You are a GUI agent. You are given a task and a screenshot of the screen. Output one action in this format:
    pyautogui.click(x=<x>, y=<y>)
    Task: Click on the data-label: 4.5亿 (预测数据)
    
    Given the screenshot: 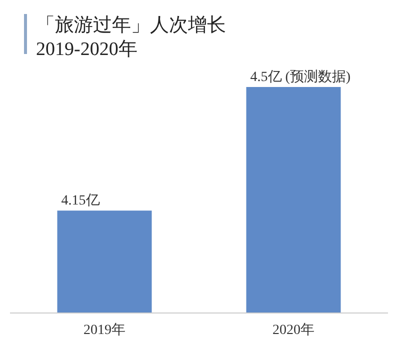 What is the action you would take?
    pyautogui.click(x=300, y=77)
    